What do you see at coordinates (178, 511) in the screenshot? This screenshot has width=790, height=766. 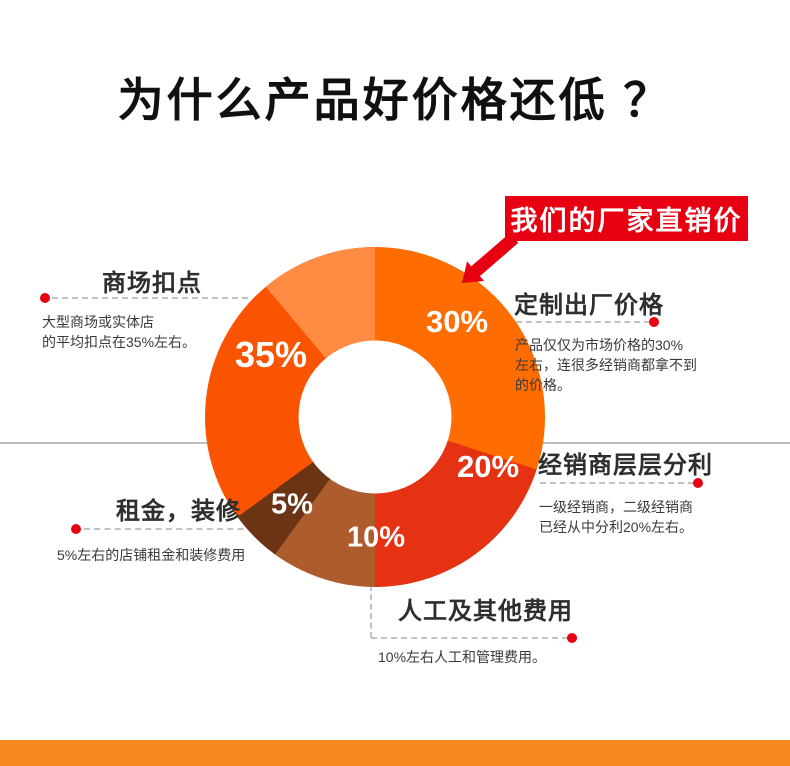 I see `annotation-title-rent: 租金，装修` at bounding box center [178, 511].